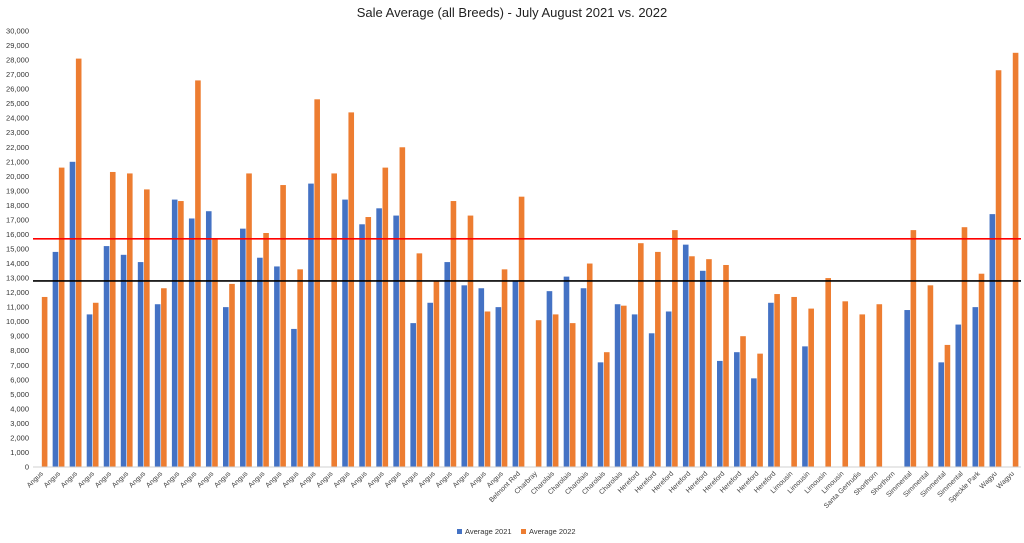  Describe the element at coordinates (27, 467) in the screenshot. I see `y-tick-label: 0` at that location.